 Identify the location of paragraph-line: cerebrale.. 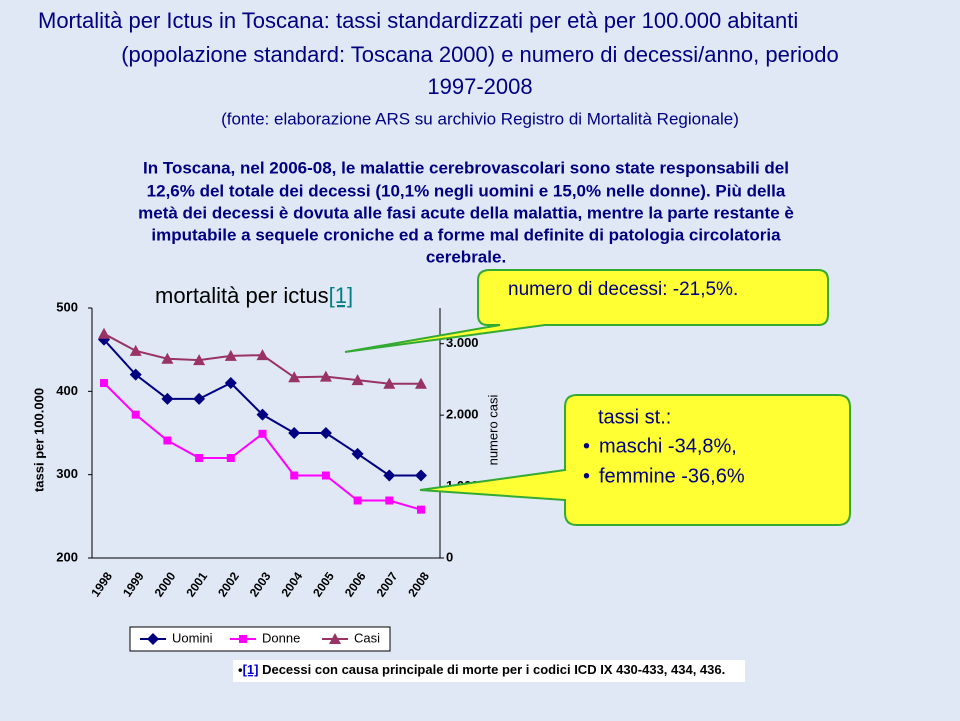
(466, 256).